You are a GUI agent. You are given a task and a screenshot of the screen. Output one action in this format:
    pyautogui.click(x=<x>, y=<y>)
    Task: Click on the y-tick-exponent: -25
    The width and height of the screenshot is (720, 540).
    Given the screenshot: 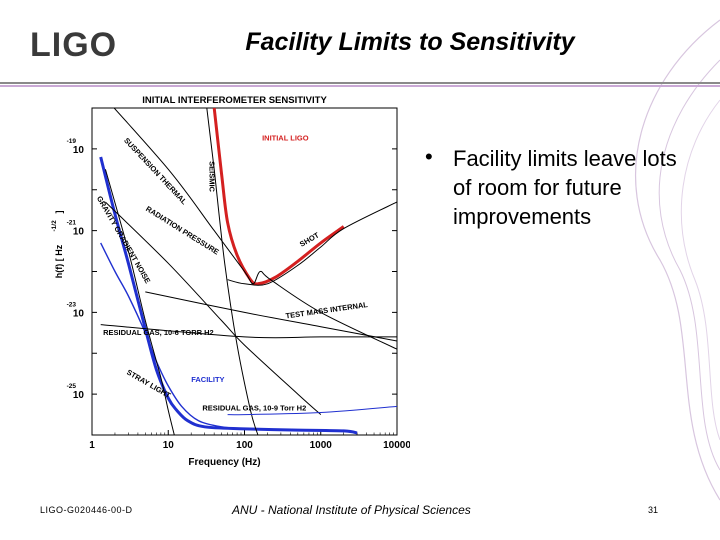 What is the action you would take?
    pyautogui.click(x=72, y=386)
    